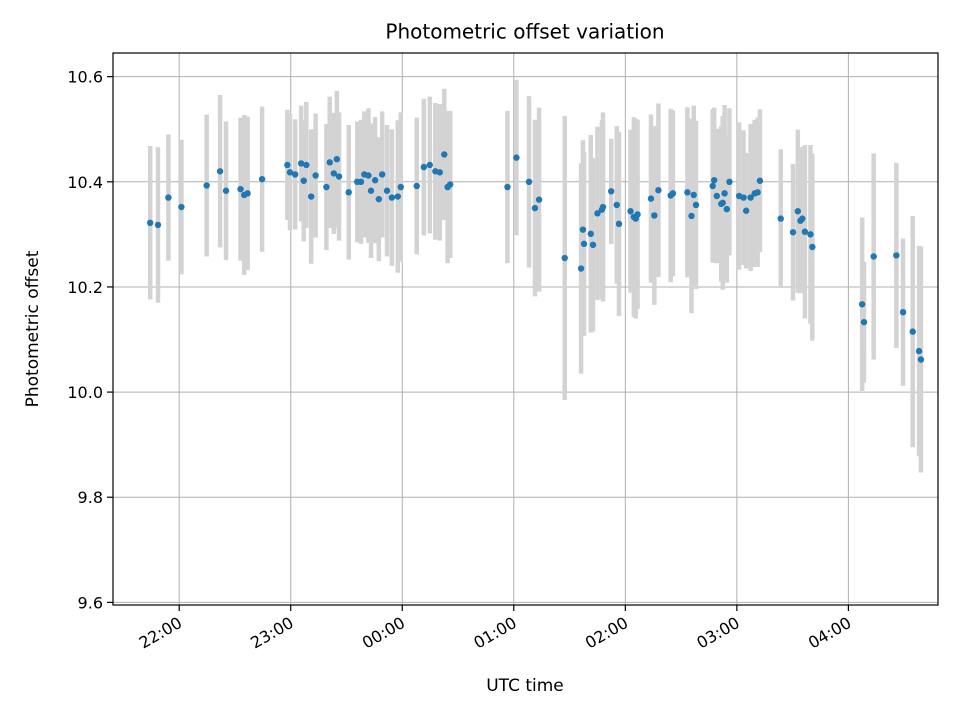 The height and width of the screenshot is (720, 960). Describe the element at coordinates (525, 686) in the screenshot. I see `x-axis-label: UTC time` at that location.